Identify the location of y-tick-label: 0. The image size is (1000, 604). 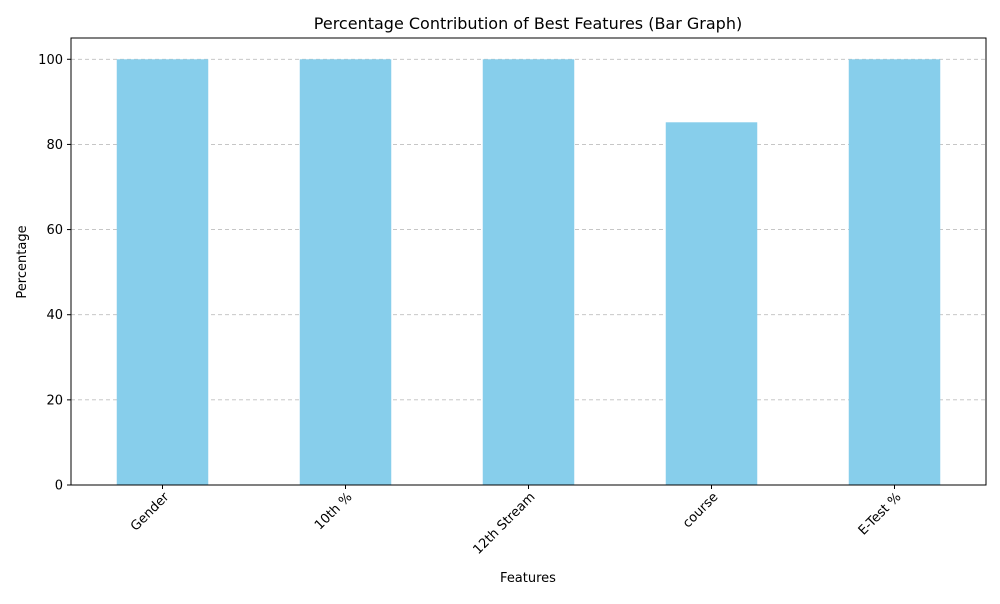
(59, 486).